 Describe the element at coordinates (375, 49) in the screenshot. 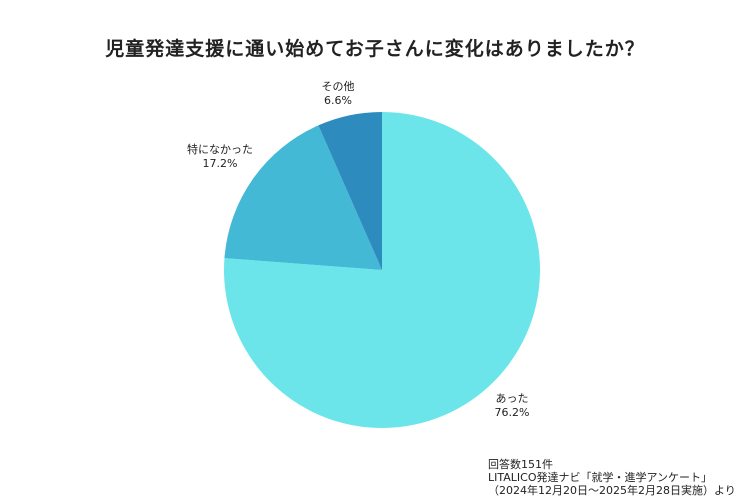

I see `chart-title: 児童発達支援に通い始めてお子さんに変化はありましたか？` at that location.